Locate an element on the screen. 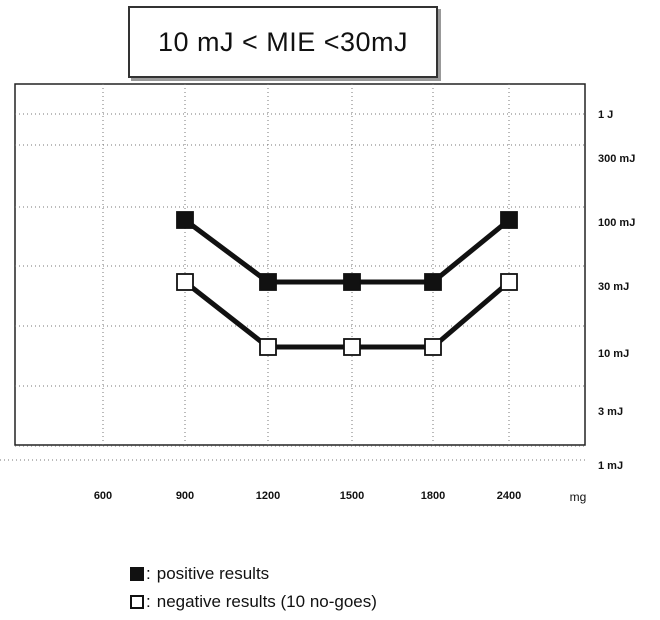 Image resolution: width=660 pixels, height=620 pixels. x-tick-label: 1500 is located at coordinates (352, 496).